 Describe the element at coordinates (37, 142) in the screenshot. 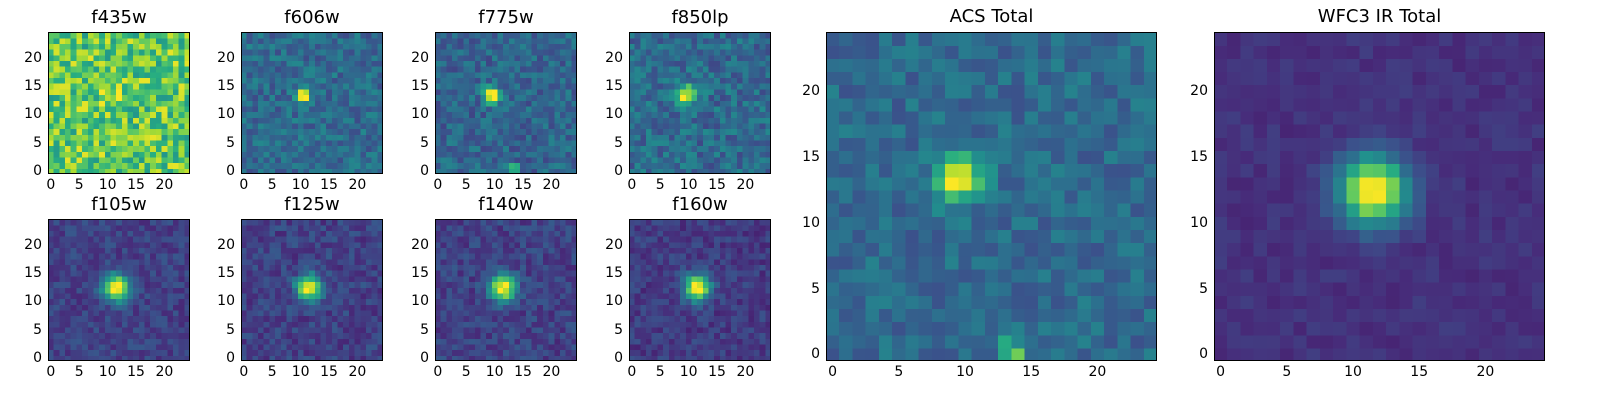

I see `y-tick-label: 5` at that location.